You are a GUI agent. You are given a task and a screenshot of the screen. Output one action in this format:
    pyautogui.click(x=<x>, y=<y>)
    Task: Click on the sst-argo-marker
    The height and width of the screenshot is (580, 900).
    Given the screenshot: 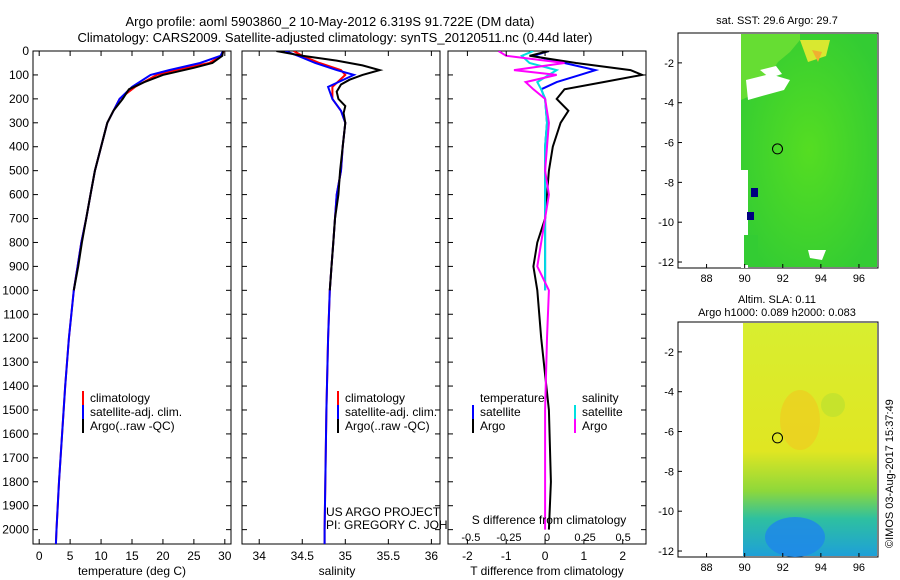 What is the action you would take?
    pyautogui.click(x=777, y=149)
    